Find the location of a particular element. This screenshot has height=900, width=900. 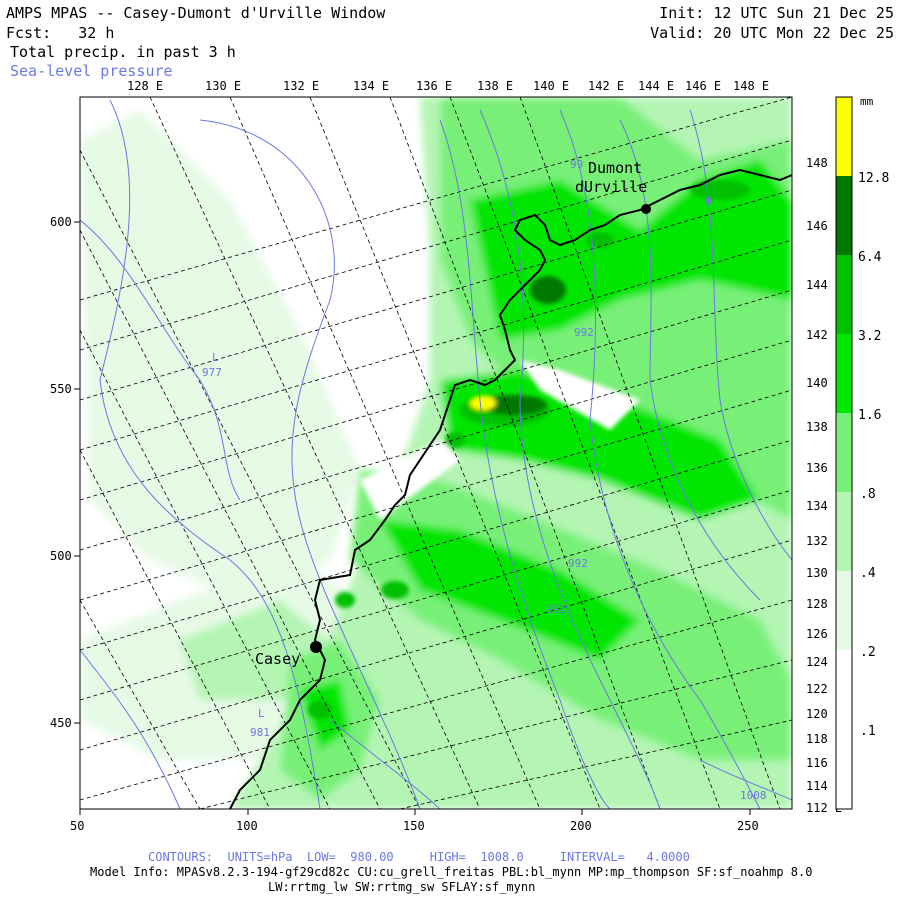

x-tick-50: 50 is located at coordinates (77, 826).